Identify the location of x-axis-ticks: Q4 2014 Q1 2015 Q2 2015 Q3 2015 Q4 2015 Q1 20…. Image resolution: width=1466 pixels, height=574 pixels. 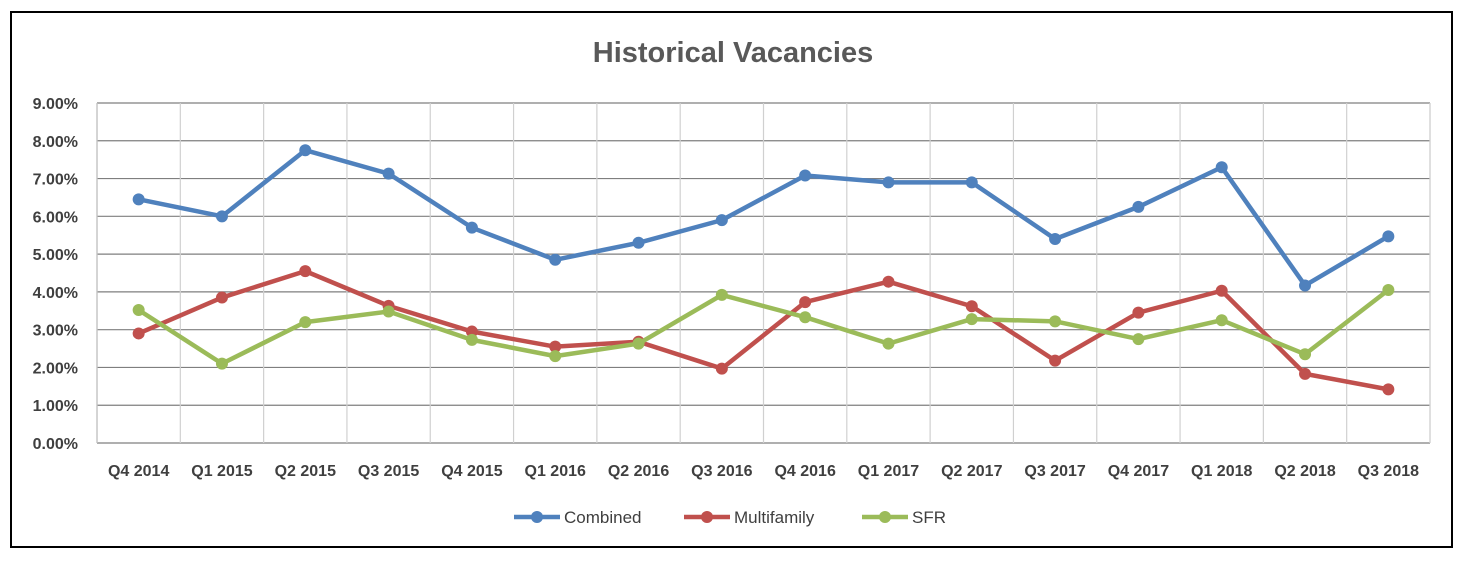
(763, 471).